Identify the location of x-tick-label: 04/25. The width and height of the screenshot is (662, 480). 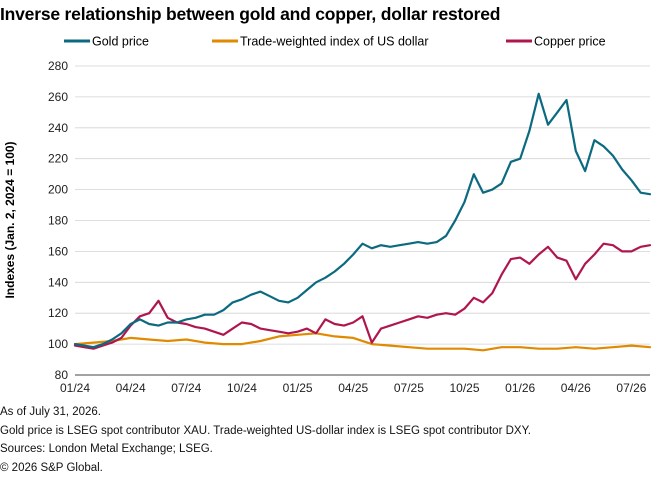
(353, 388).